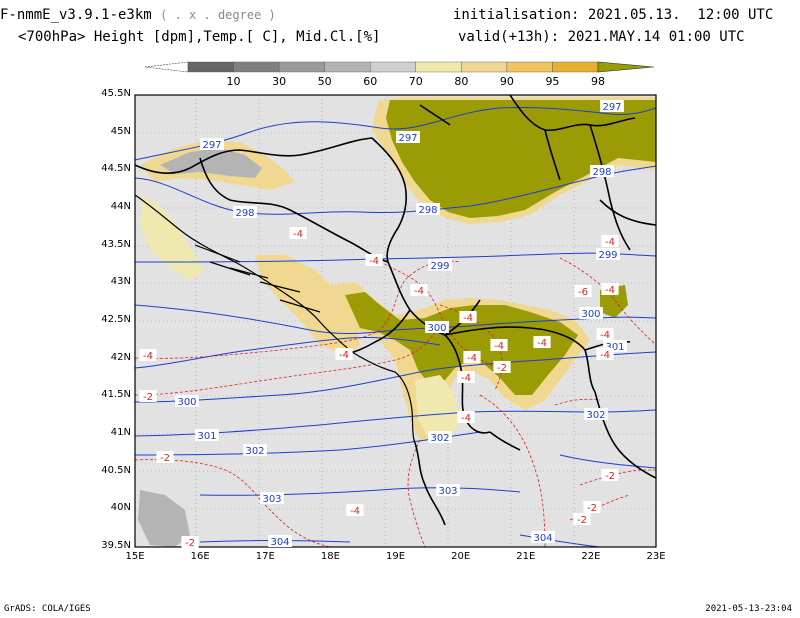  Describe the element at coordinates (275, 317) in the screenshot. I see `coastlines` at that location.